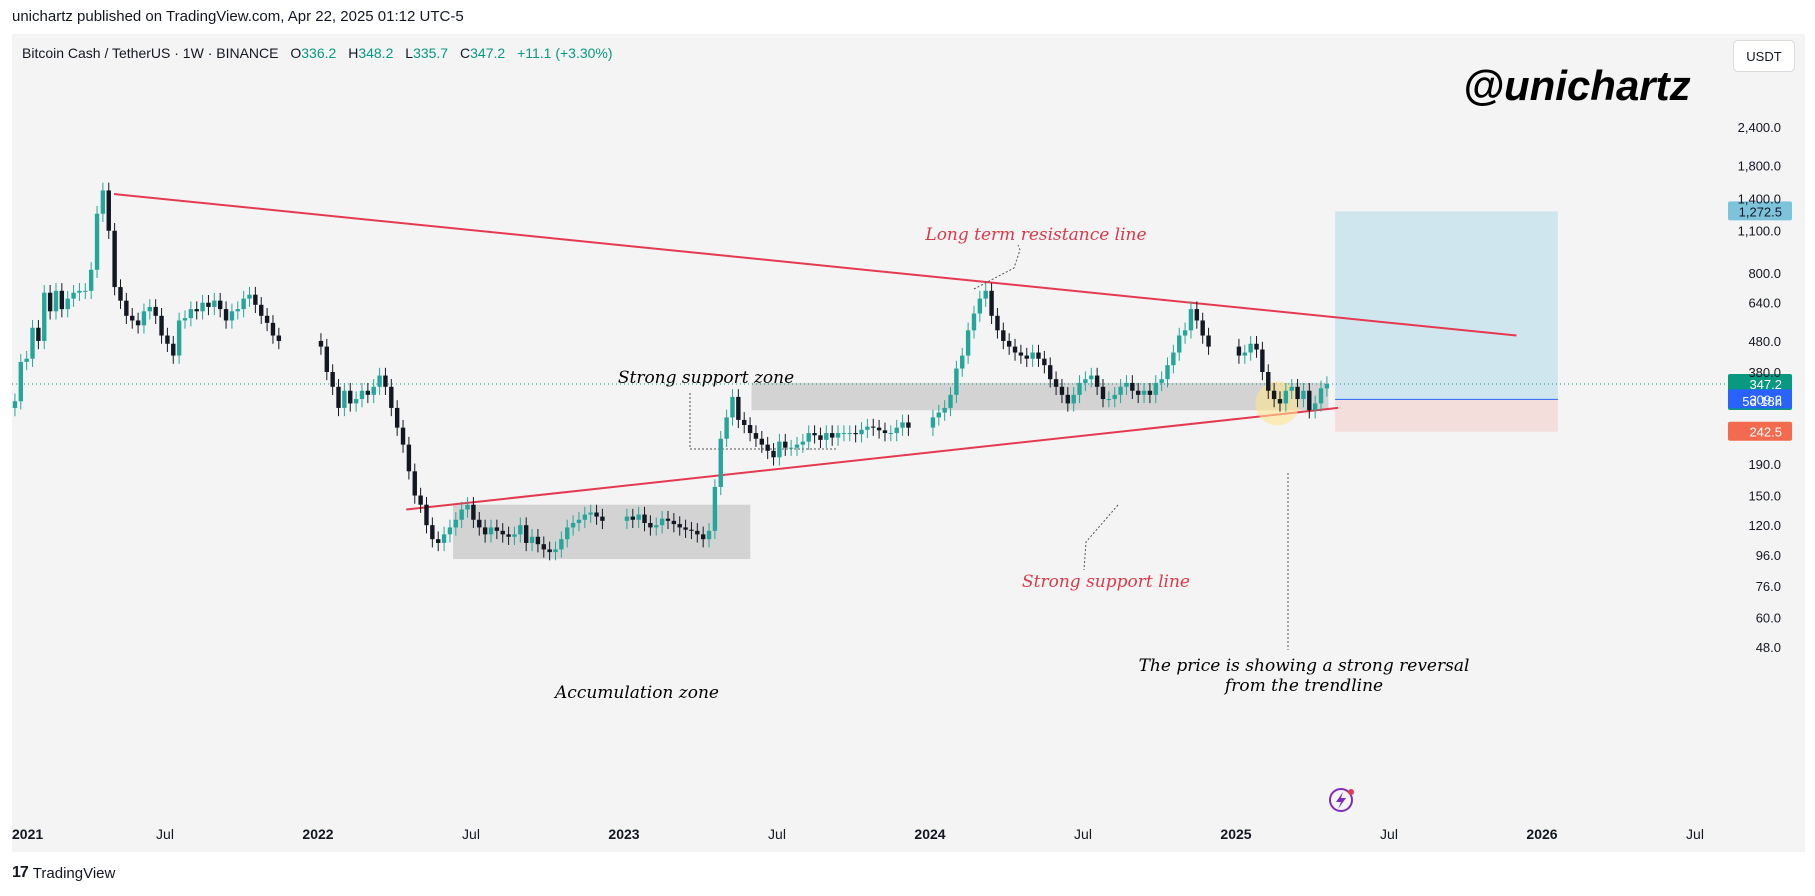 This screenshot has height=896, width=1815. I want to click on low-value: 335.7, so click(431, 53).